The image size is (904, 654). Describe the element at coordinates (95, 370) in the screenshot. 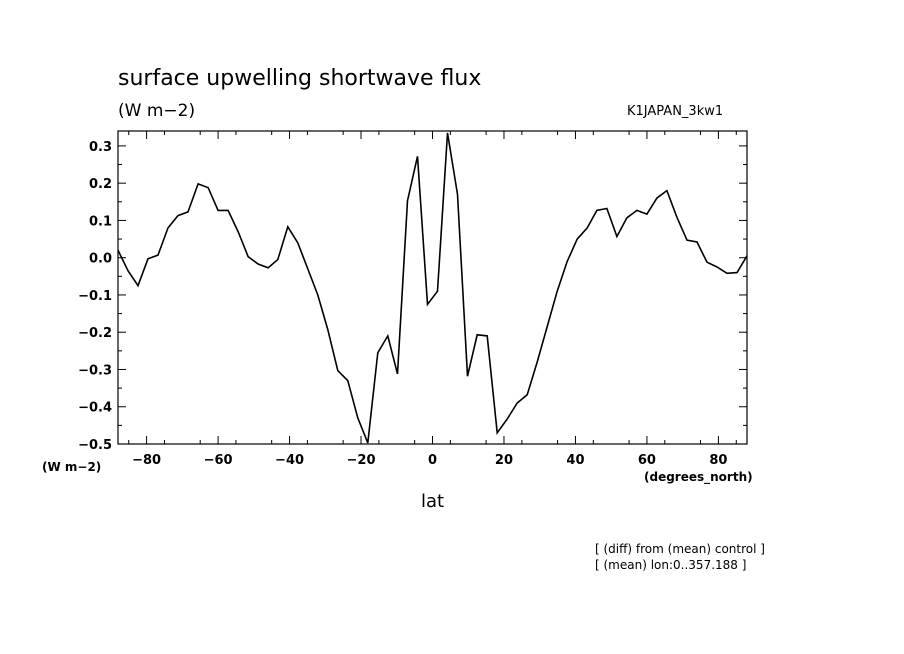

I see `y-tick-label: −0.3` at that location.